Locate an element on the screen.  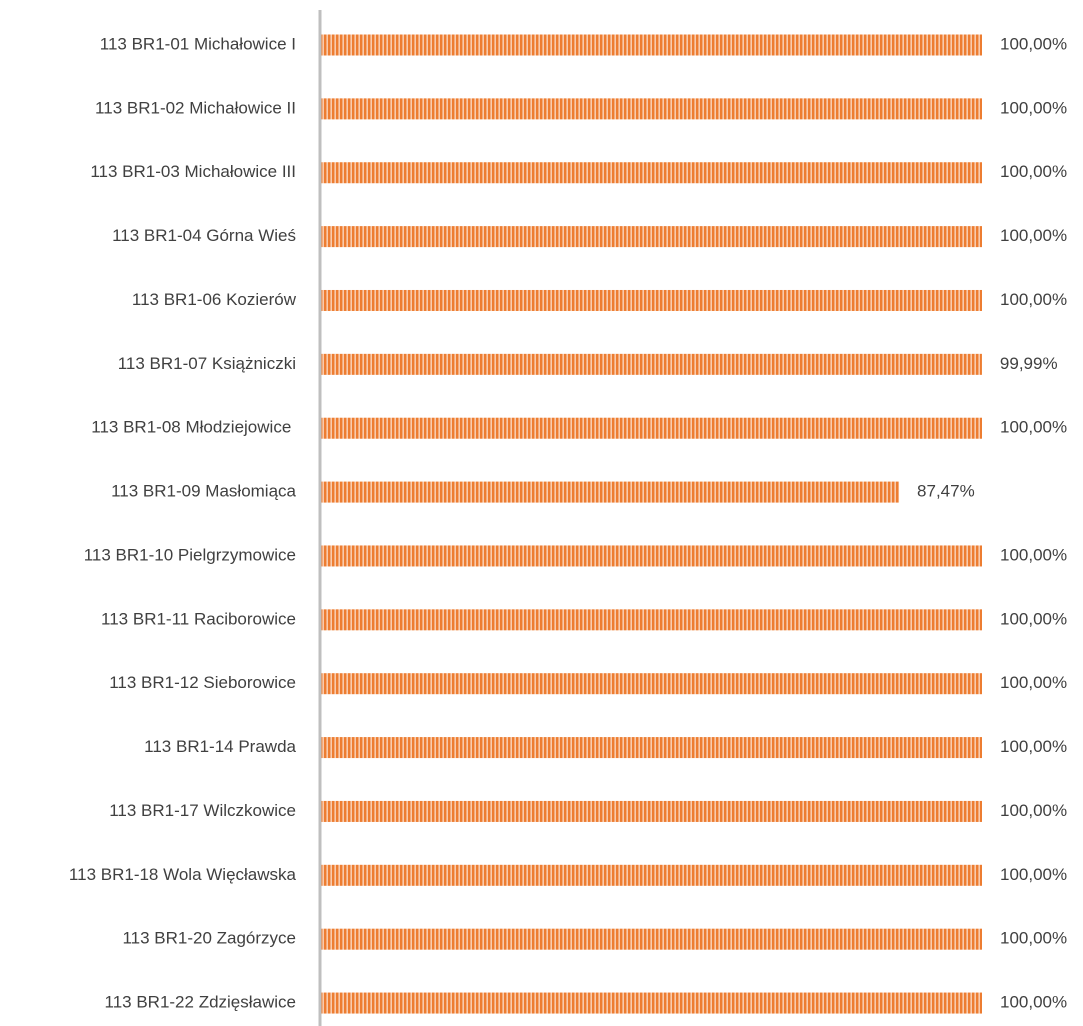
category-label: 113 BR1-18 Wola Więcławska is located at coordinates (183, 874).